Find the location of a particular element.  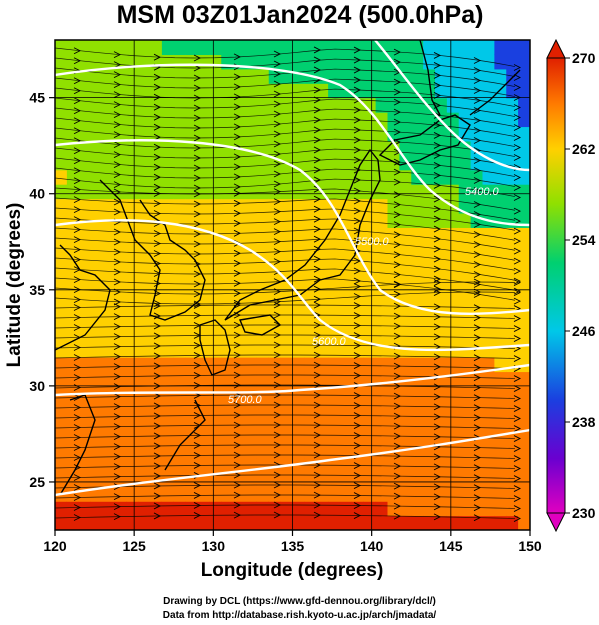

y-axis-label: Latitude (degrees) is located at coordinates (14, 285).